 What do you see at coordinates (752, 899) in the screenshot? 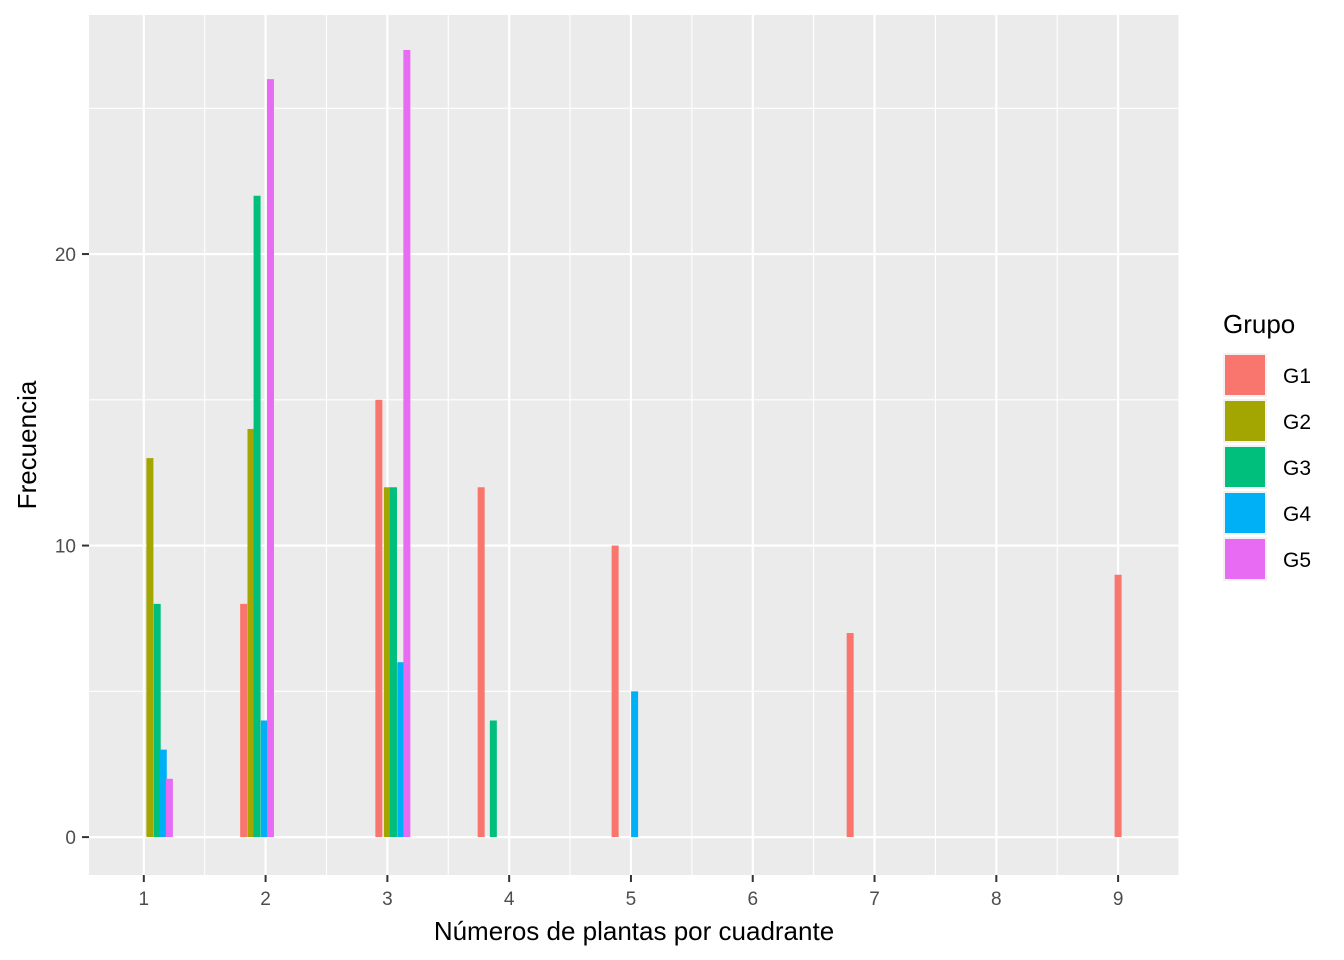
I see `x-tick-label: 6` at bounding box center [752, 899].